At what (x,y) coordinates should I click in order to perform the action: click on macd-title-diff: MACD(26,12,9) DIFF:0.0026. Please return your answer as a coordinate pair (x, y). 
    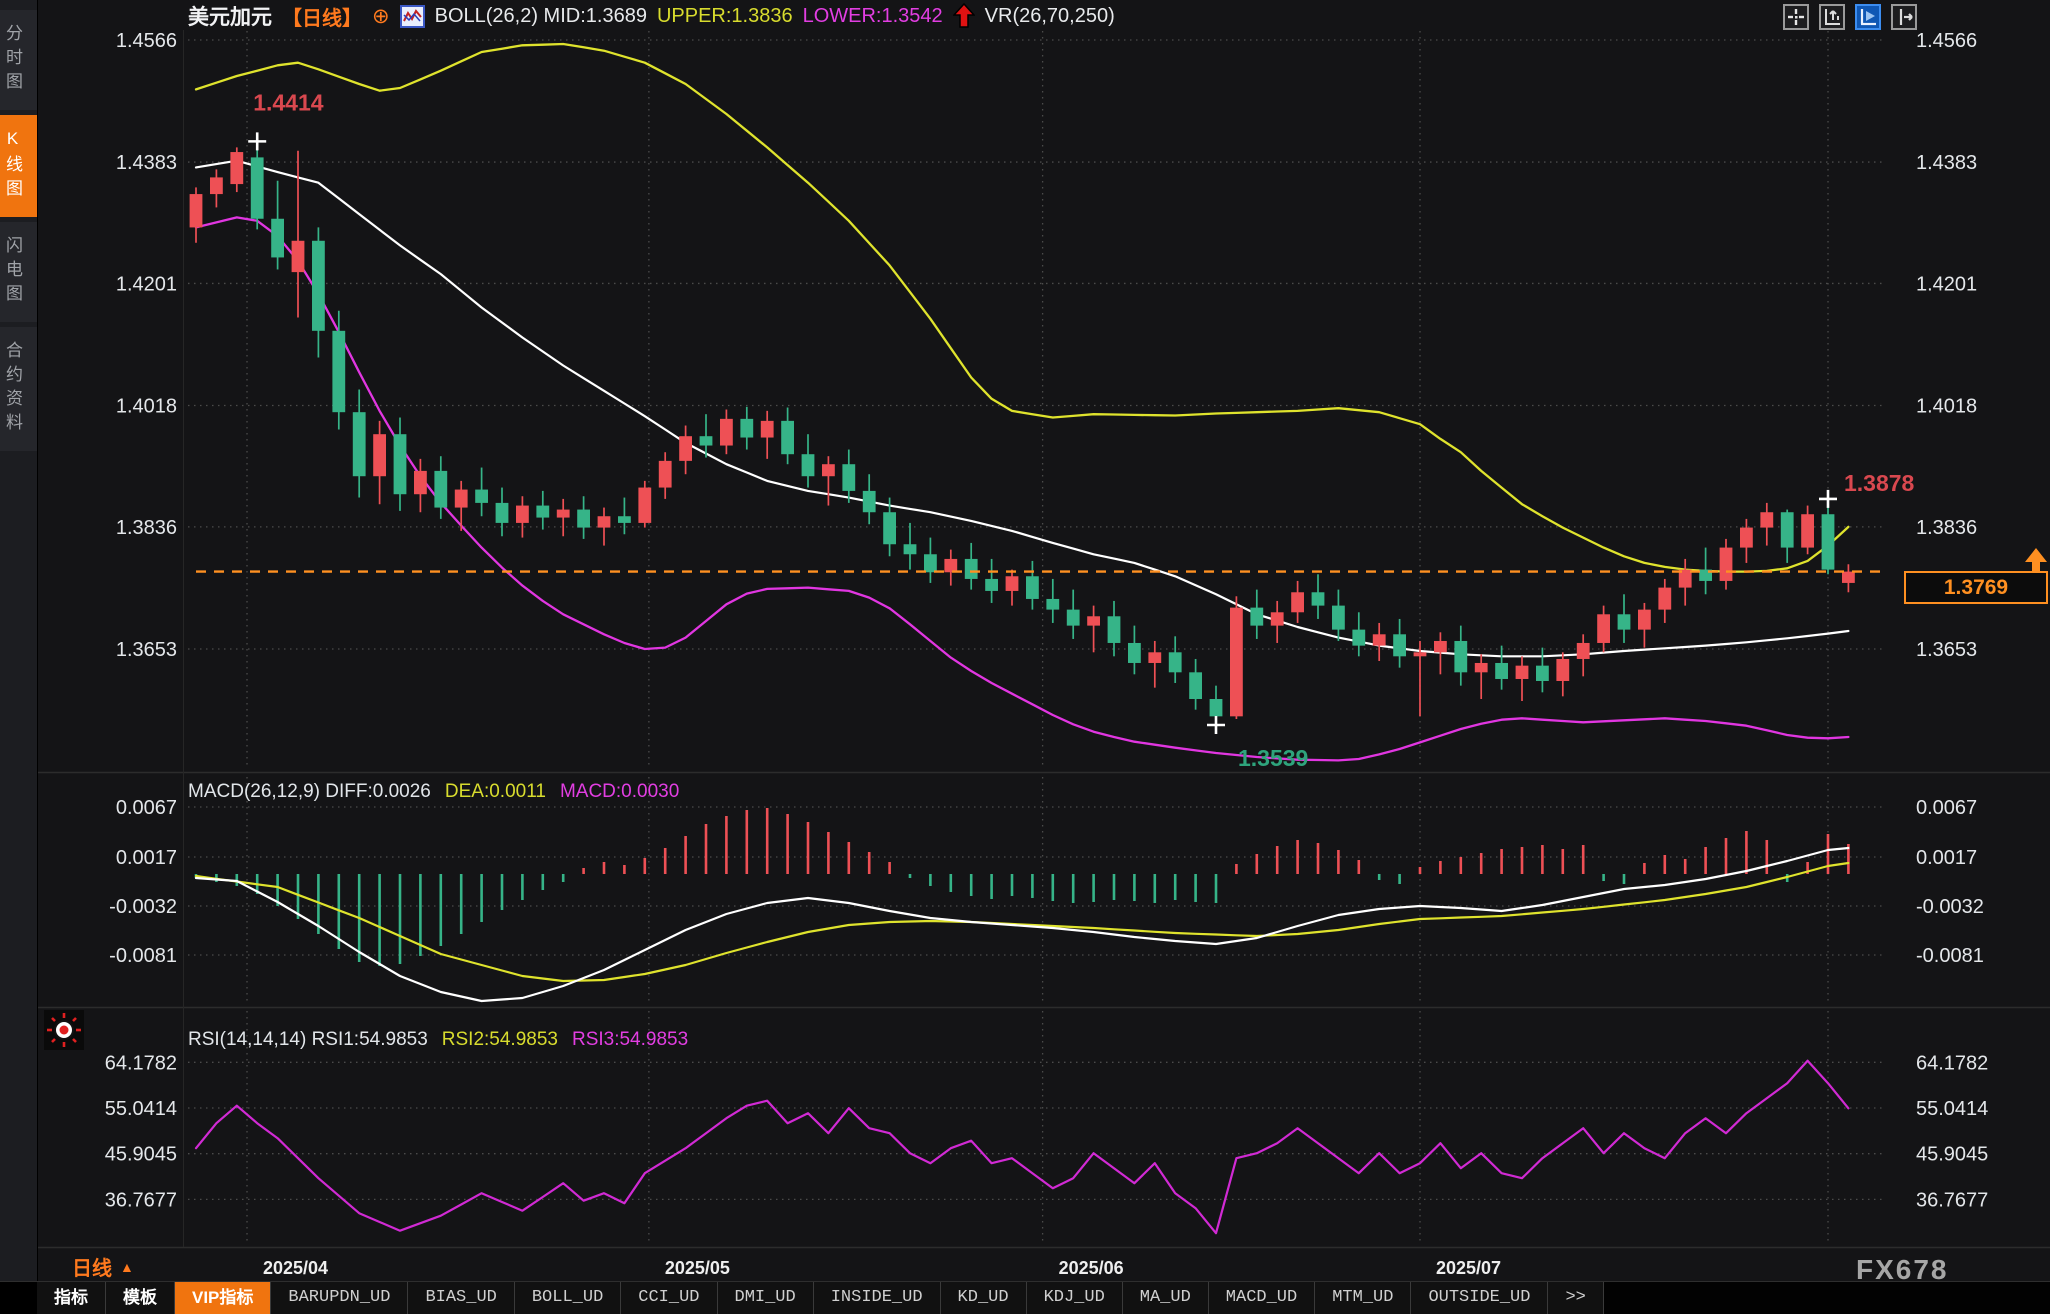
    Looking at the image, I should click on (309, 791).